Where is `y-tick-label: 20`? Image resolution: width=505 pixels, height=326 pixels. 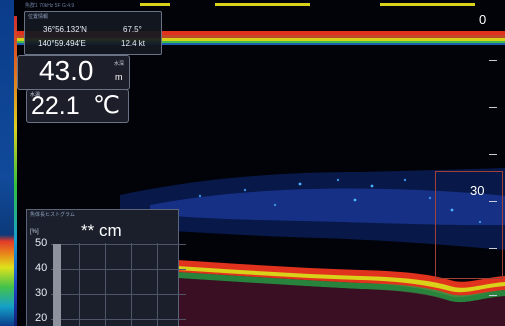
y-tick-label: 20 is located at coordinates (41, 318).